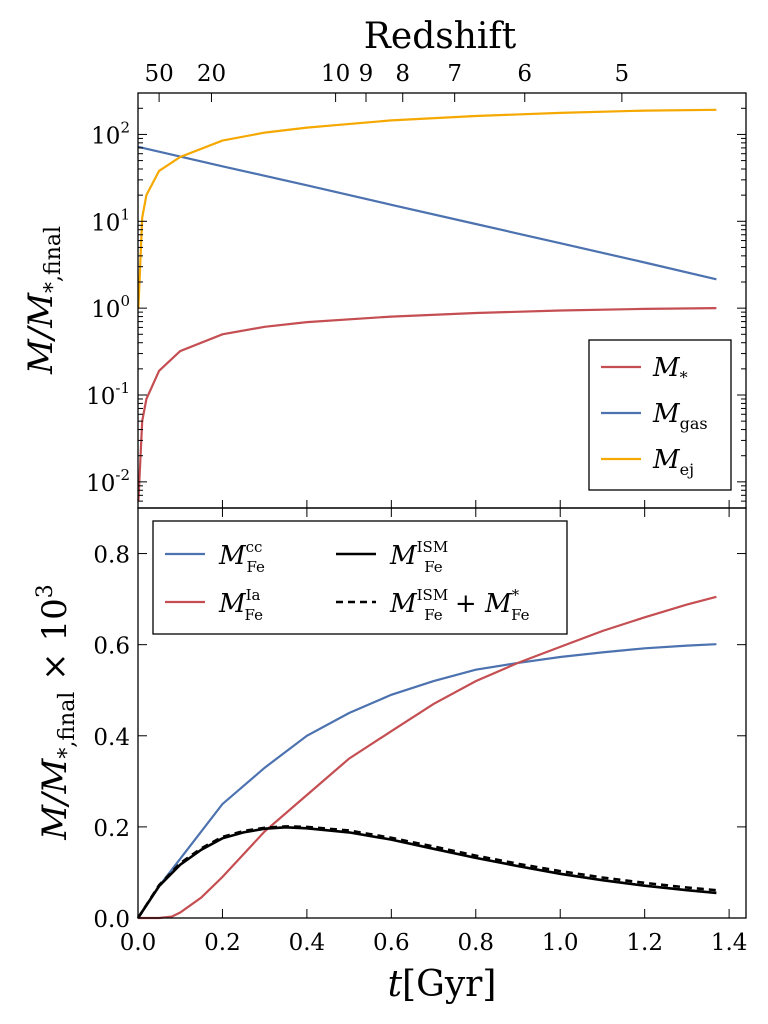  What do you see at coordinates (673, 462) in the screenshot?
I see `legend-entry: Mej` at bounding box center [673, 462].